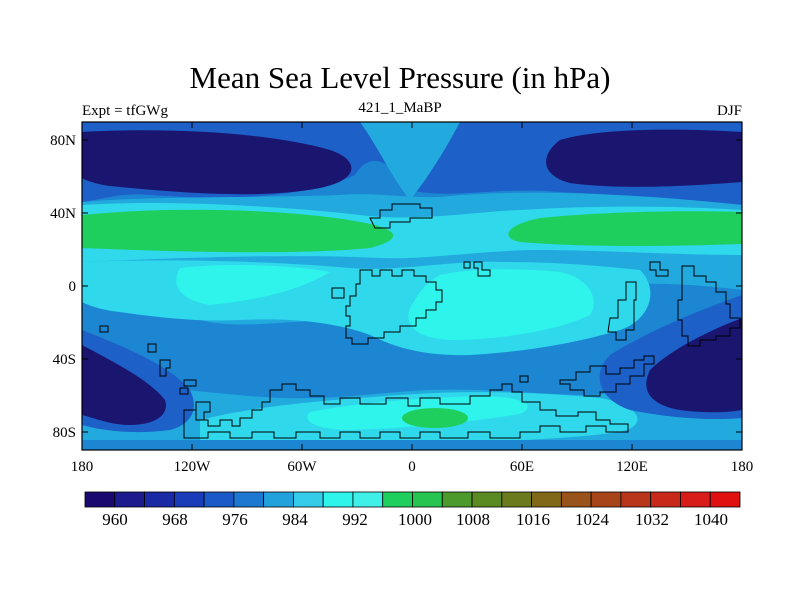  I want to click on colorbar-label: 960, so click(115, 519).